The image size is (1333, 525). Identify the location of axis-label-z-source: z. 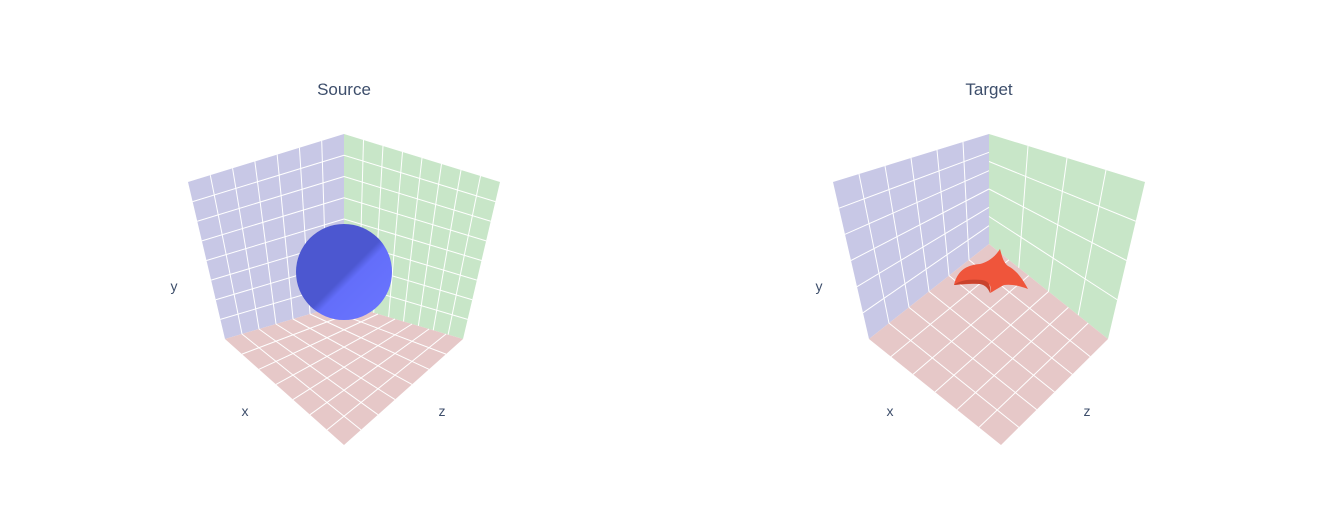
(442, 411).